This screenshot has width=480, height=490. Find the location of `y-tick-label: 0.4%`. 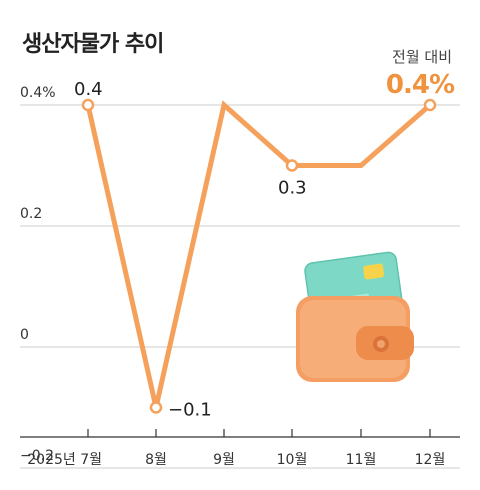

y-tick-label: 0.4% is located at coordinates (38, 93).